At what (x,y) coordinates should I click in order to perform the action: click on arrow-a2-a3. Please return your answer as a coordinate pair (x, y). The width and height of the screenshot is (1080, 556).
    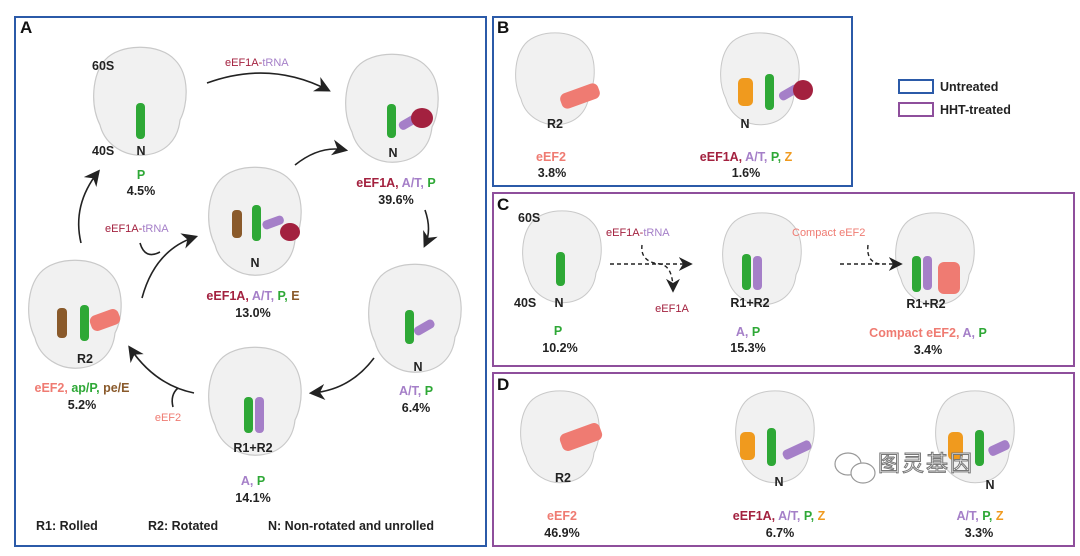
    Looking at the image, I should click on (430, 228).